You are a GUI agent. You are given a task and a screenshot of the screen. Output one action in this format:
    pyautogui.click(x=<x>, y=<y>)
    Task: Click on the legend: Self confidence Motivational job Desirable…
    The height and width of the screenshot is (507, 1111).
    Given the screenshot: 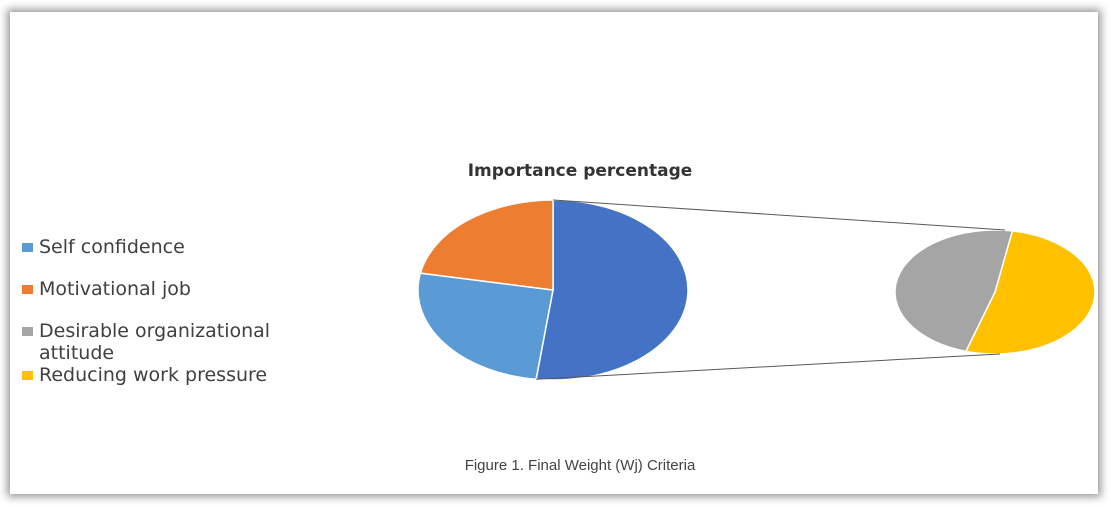 What is the action you would take?
    pyautogui.click(x=202, y=321)
    